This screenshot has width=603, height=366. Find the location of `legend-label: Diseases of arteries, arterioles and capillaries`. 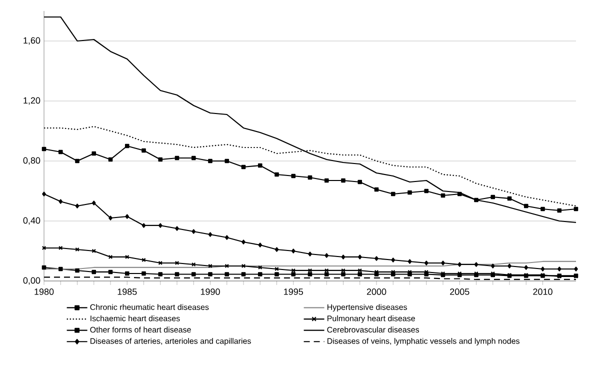

legend-label: Diseases of arteries, arterioles and capillaries is located at coordinates (170, 342).